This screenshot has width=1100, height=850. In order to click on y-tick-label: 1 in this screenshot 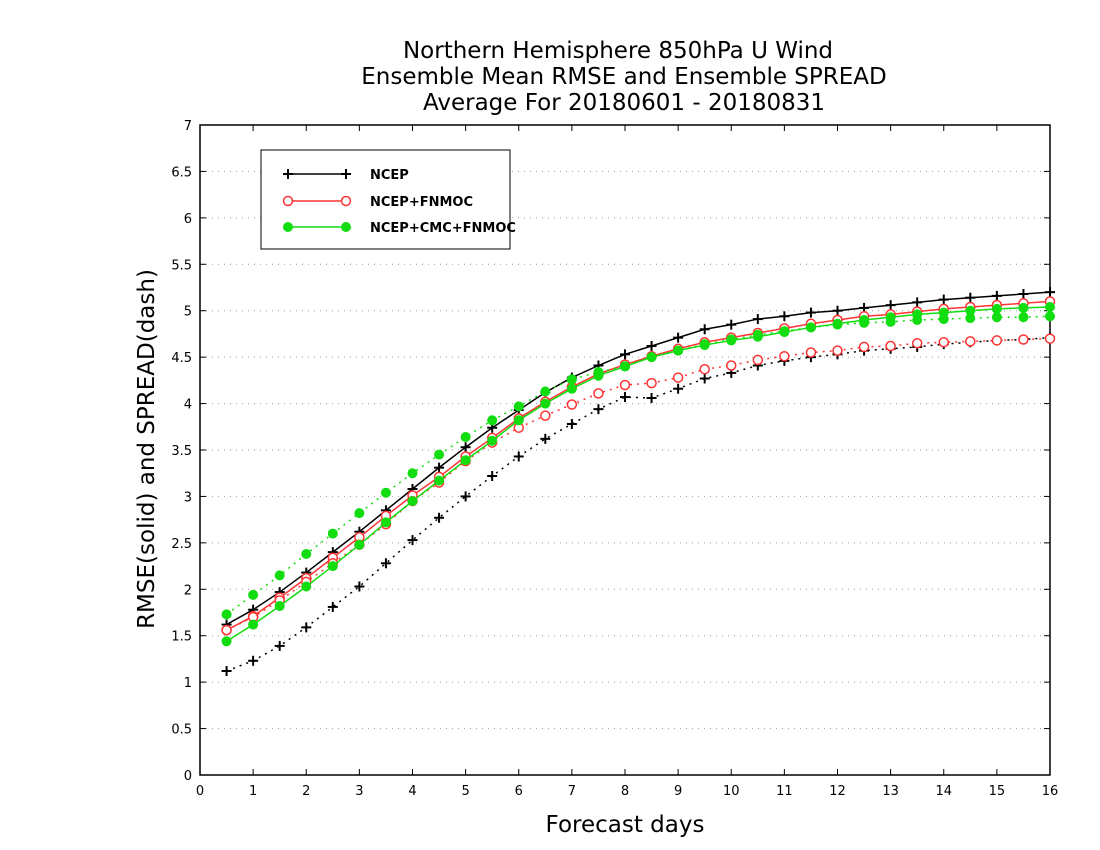, I will do `click(188, 683)`.